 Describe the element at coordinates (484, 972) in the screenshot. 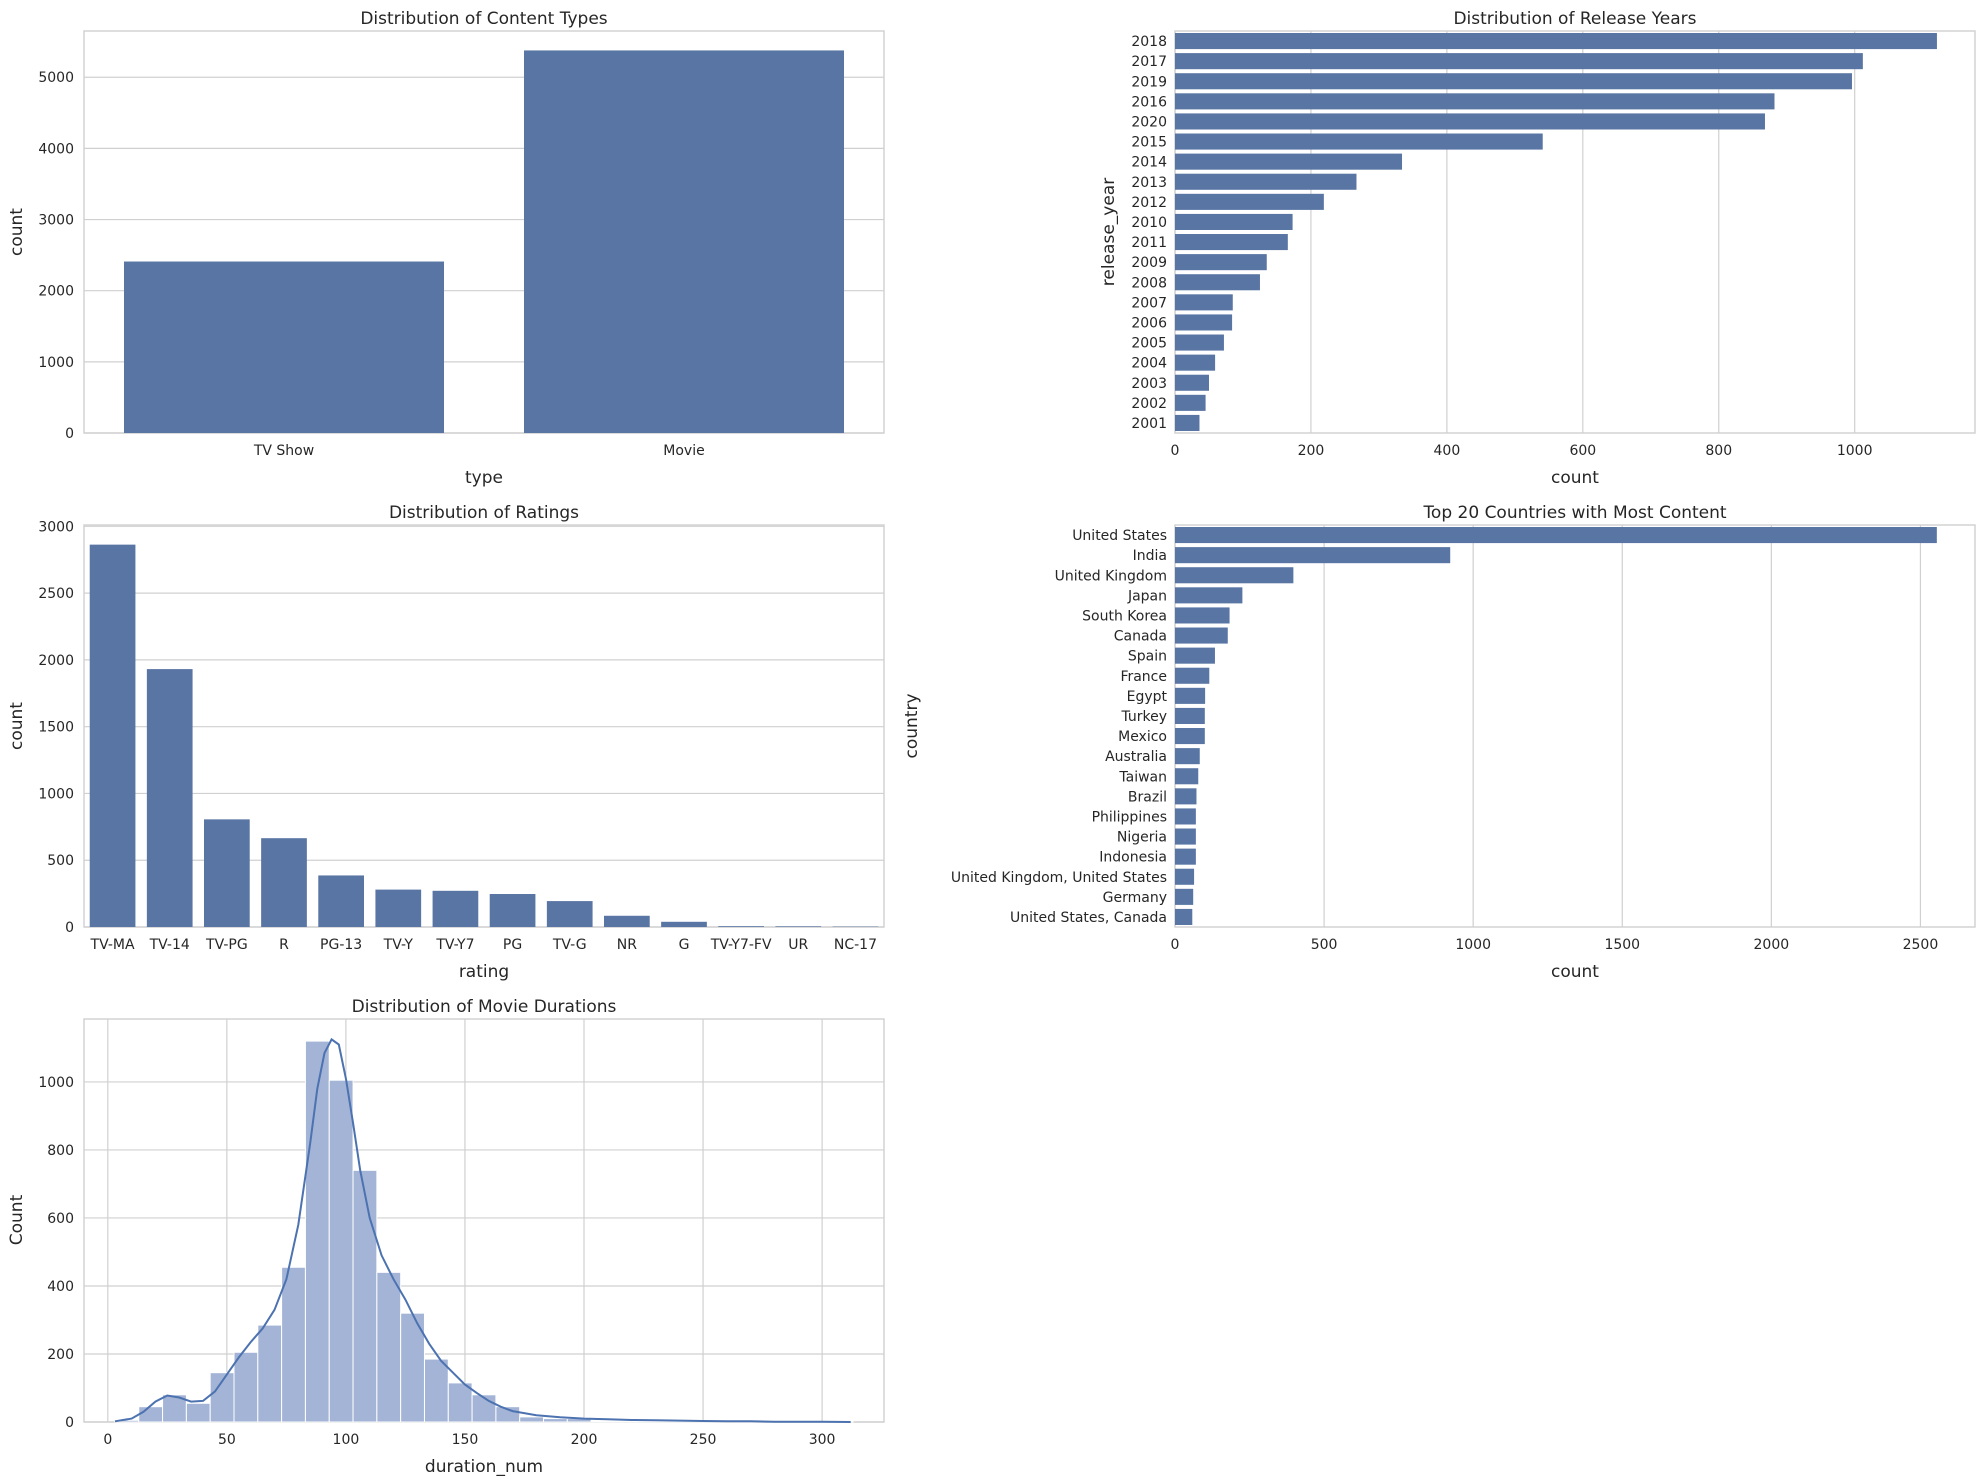

I see `x-axis-label: rating` at that location.